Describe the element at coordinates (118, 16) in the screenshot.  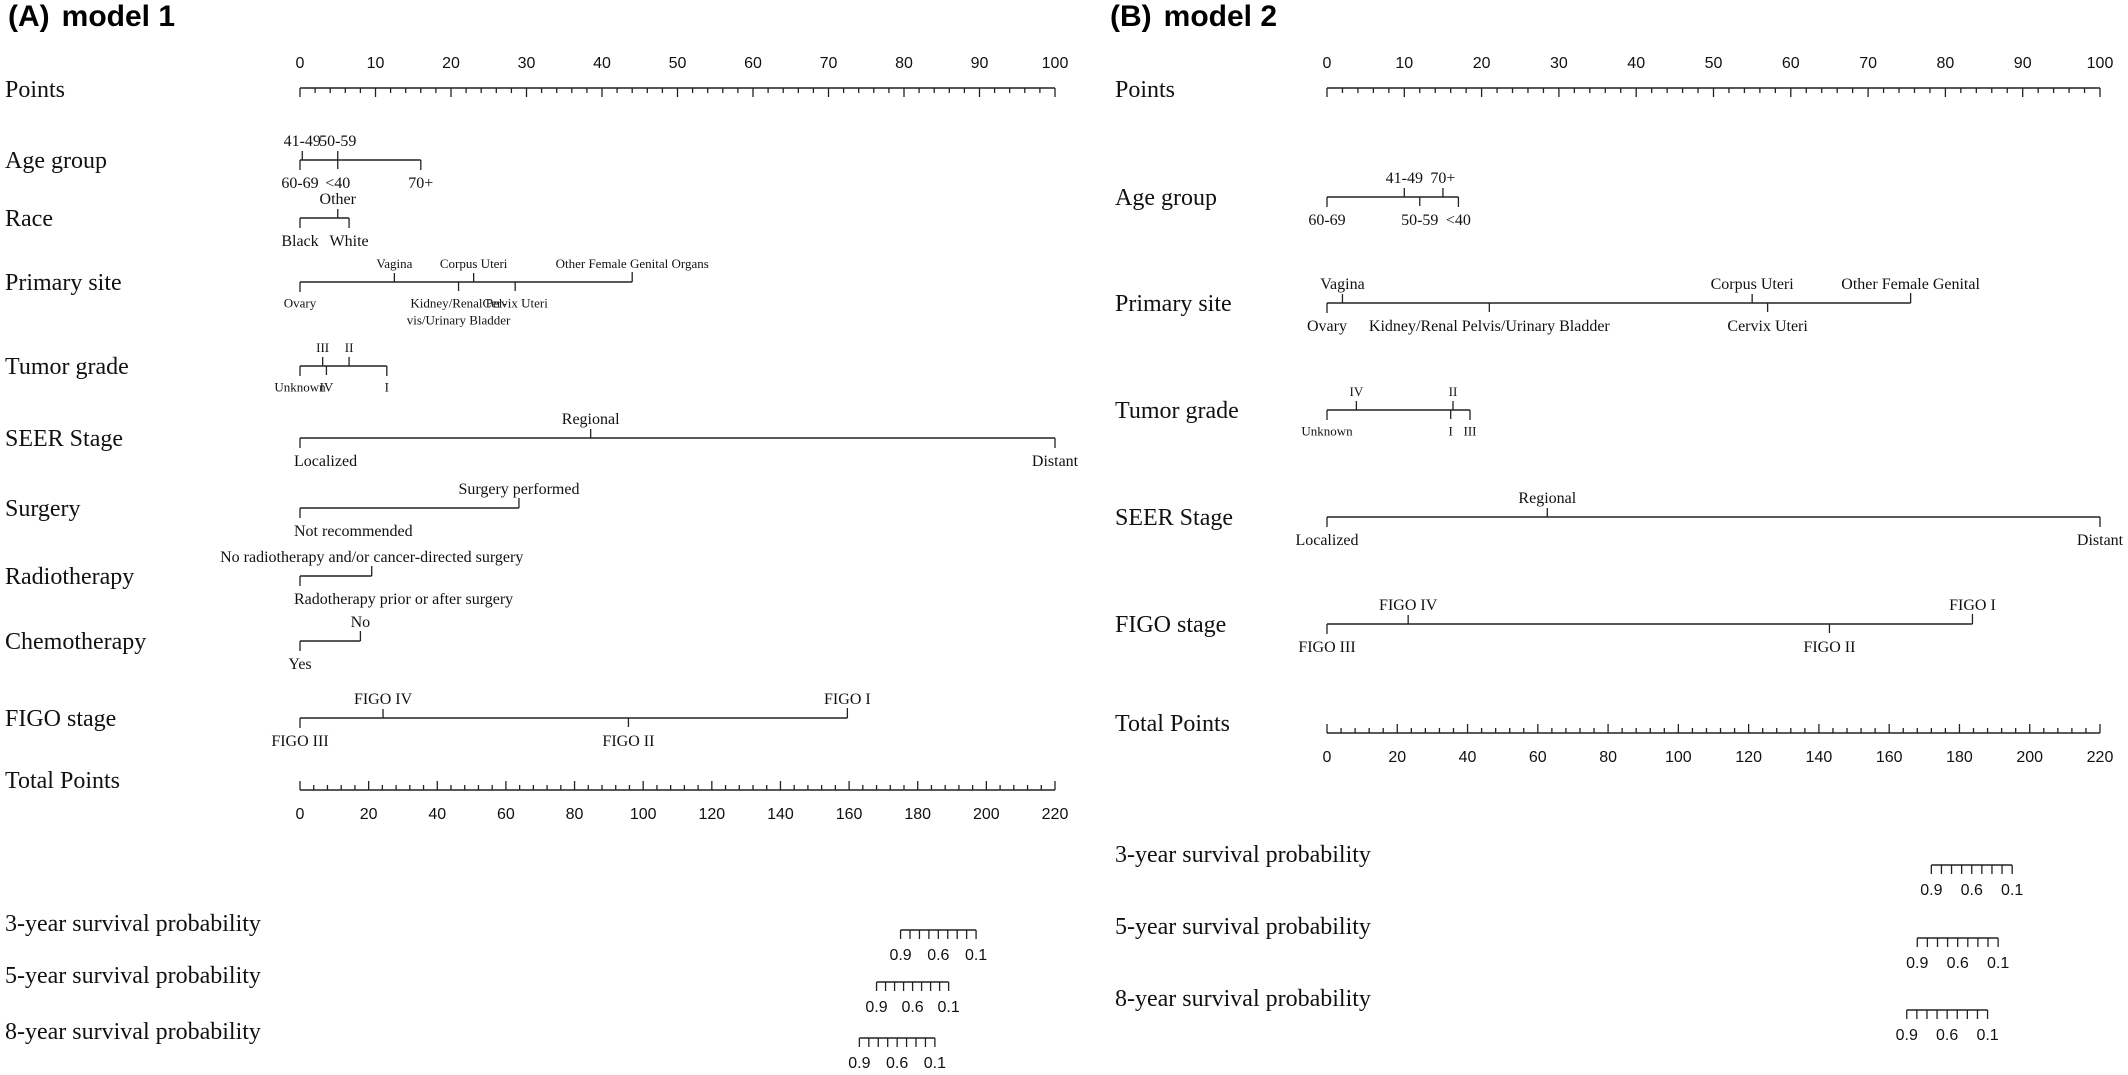
I see `panel-model-name: model 1` at that location.